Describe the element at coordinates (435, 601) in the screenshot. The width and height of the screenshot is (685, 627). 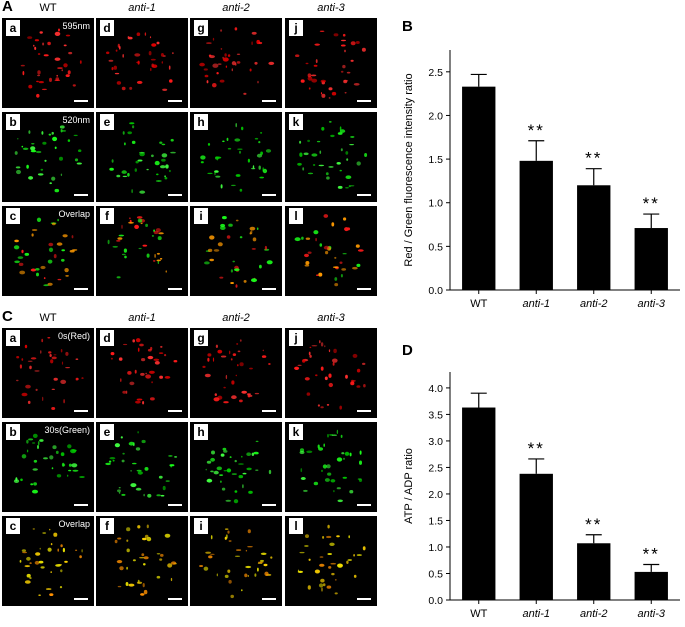
I see `chart-d-y-tick-label: 0.0` at that location.